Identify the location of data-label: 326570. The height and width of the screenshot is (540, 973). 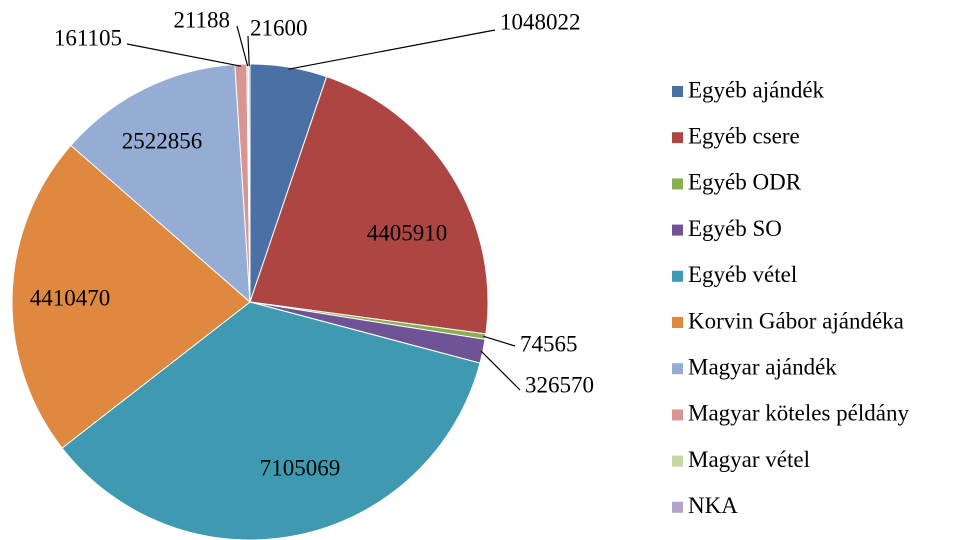
(559, 384).